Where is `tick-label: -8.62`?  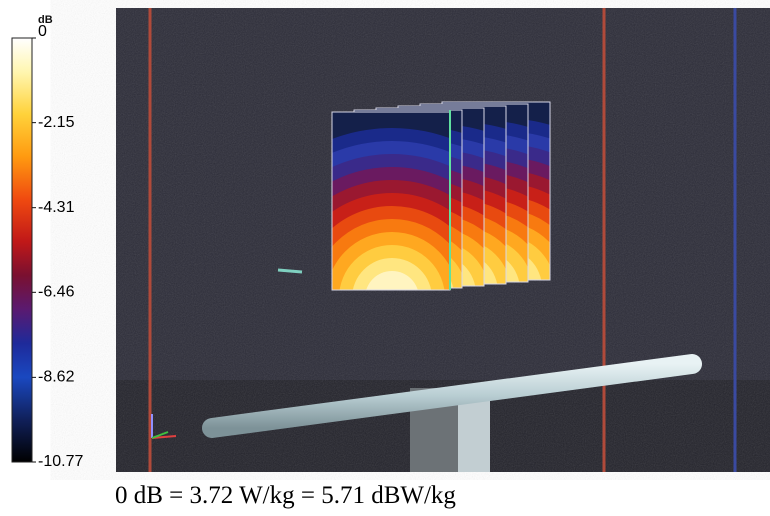 tick-label: -8.62 is located at coordinates (56, 377).